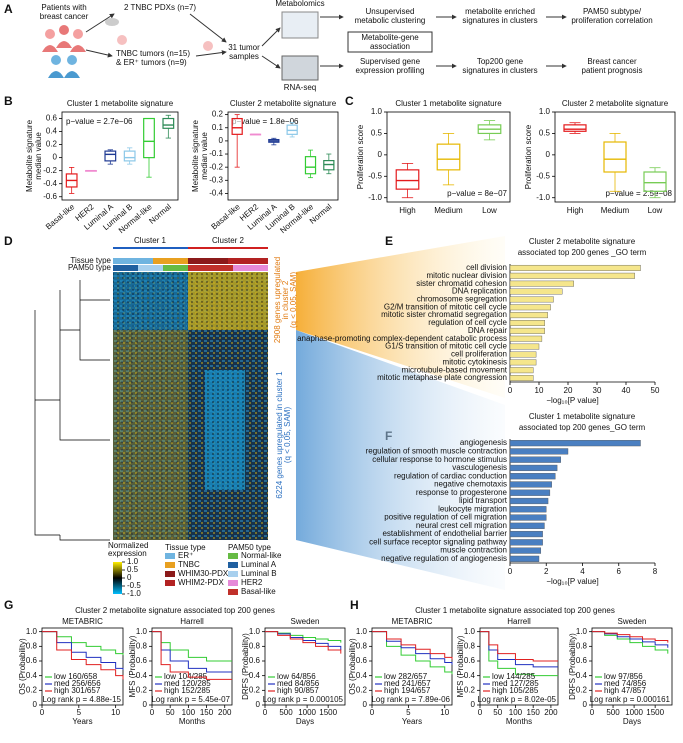 This screenshot has height=743, width=683. What do you see at coordinates (115, 712) in the screenshot?
I see `x-tick-label: 10` at bounding box center [115, 712].